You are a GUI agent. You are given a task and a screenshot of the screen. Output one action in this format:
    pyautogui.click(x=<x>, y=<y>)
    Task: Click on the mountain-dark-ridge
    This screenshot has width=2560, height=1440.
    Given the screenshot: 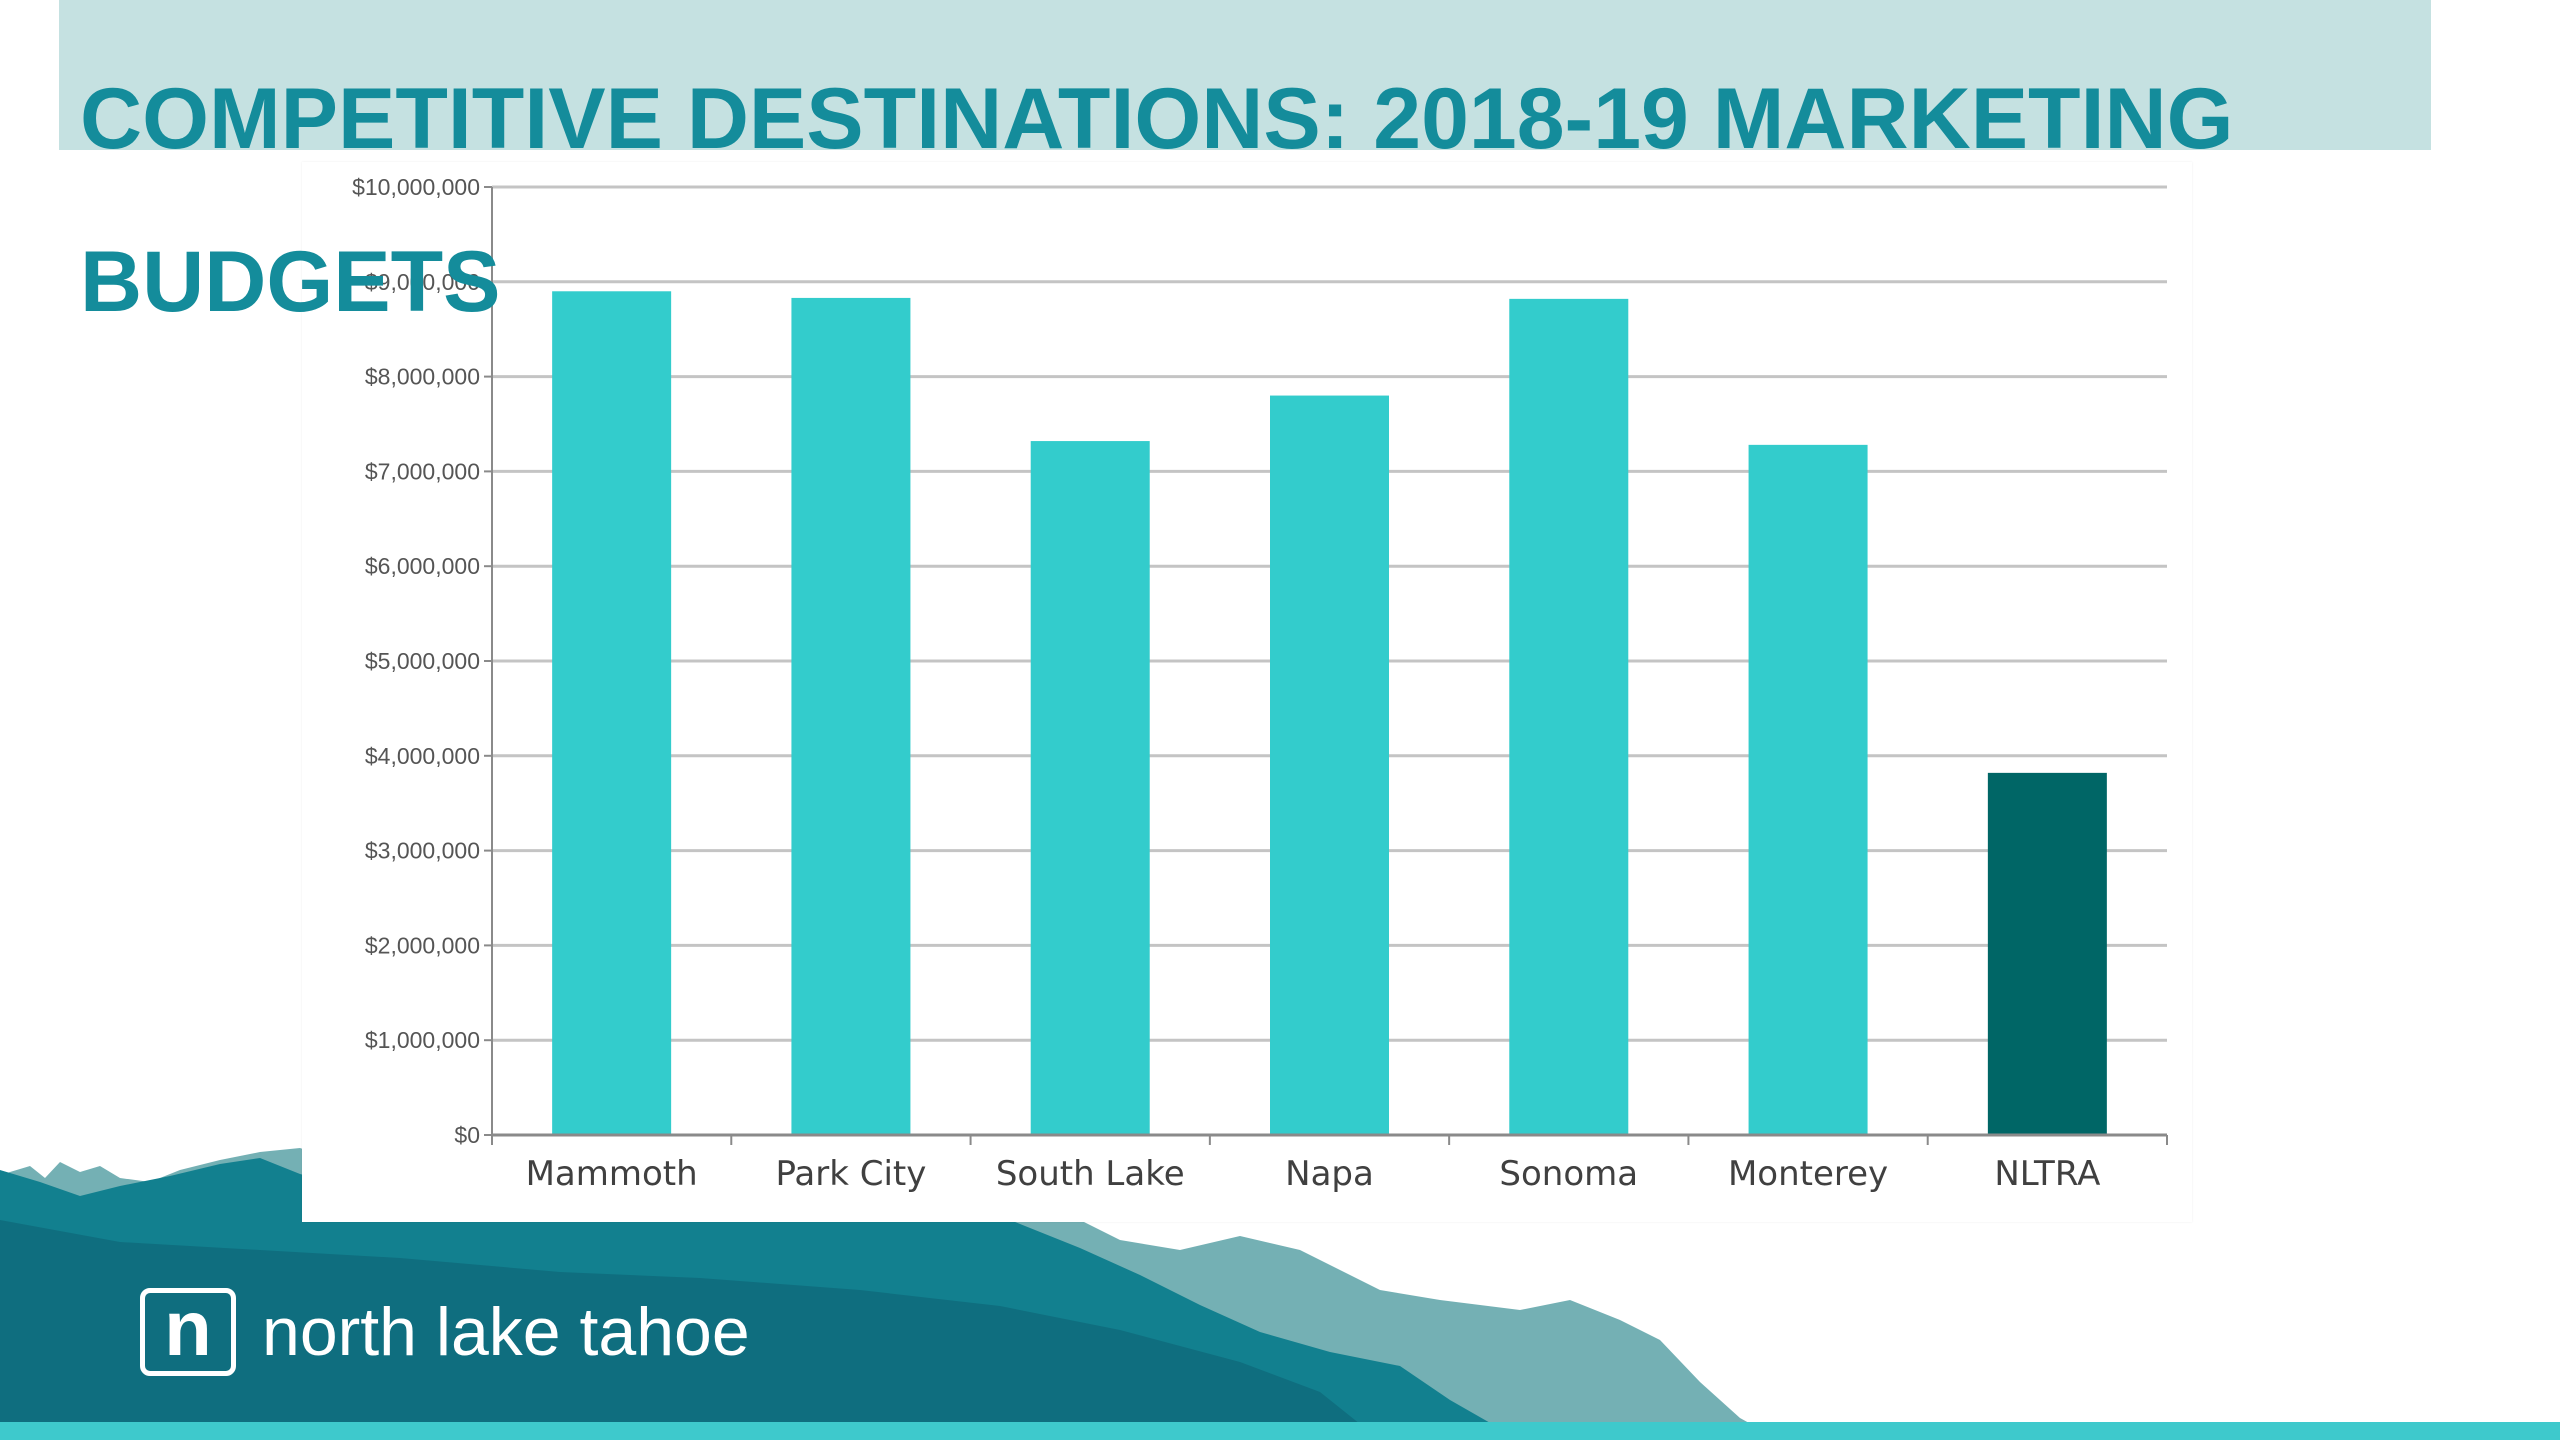 What is the action you would take?
    pyautogui.click(x=690, y=1330)
    